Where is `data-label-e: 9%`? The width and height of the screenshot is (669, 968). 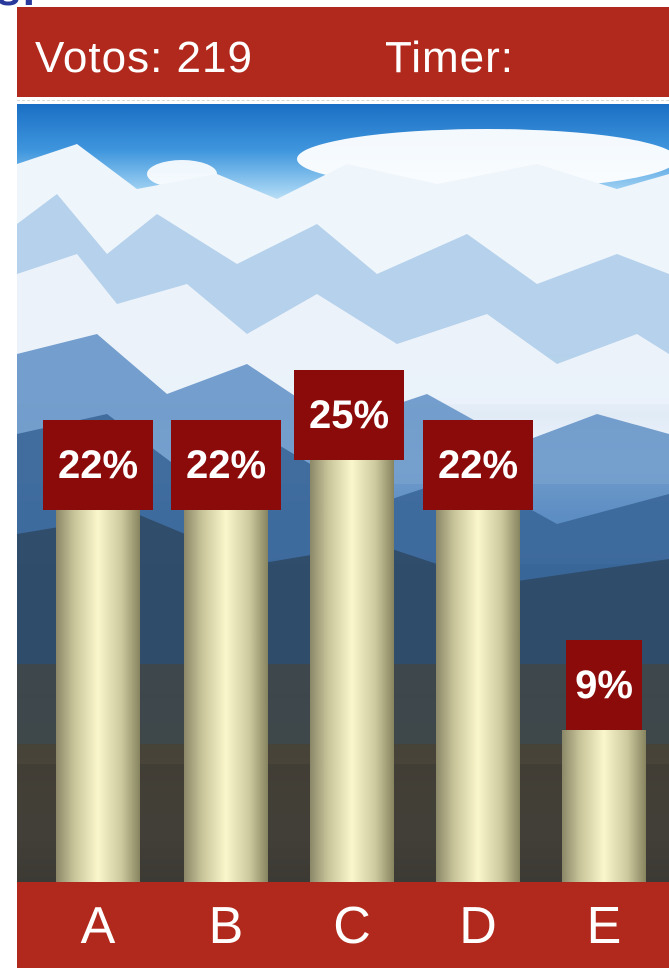 data-label-e: 9% is located at coordinates (604, 684).